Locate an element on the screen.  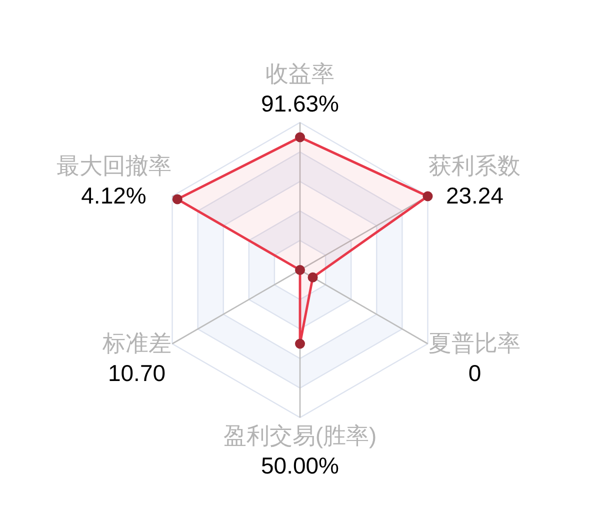
category-label: 盈利交易(胜率) 50.00% is located at coordinates (300, 450).